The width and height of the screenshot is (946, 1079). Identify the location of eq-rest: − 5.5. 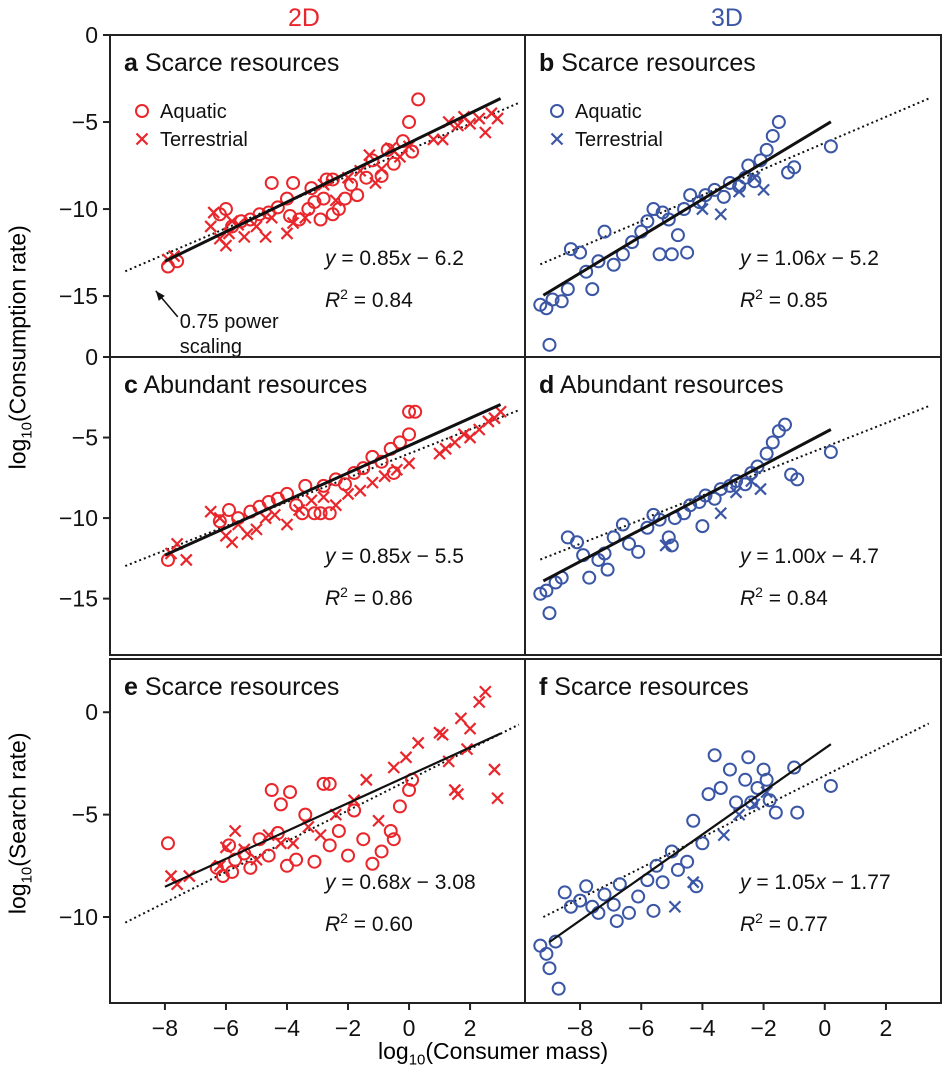
(437, 556).